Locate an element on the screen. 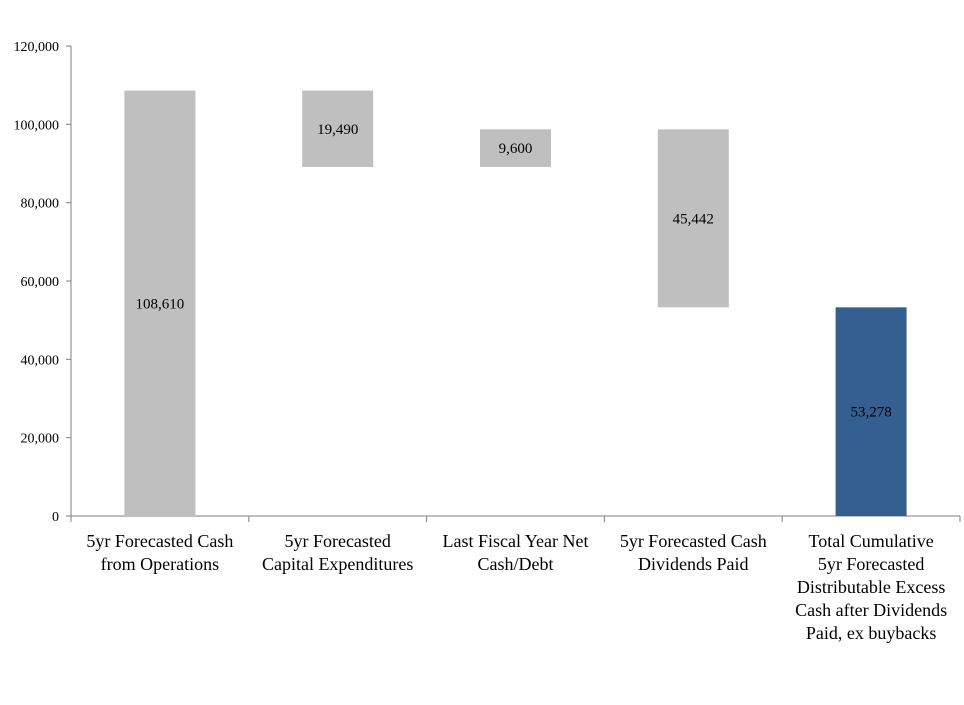  data-label: 53,278 is located at coordinates (870, 413).